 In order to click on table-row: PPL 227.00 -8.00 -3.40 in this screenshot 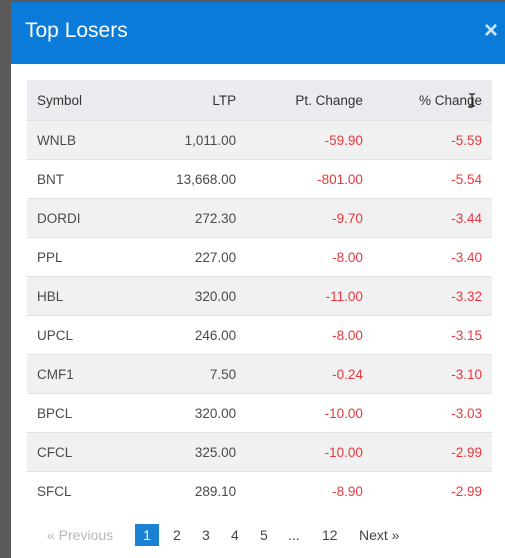, I will do `click(259, 257)`.